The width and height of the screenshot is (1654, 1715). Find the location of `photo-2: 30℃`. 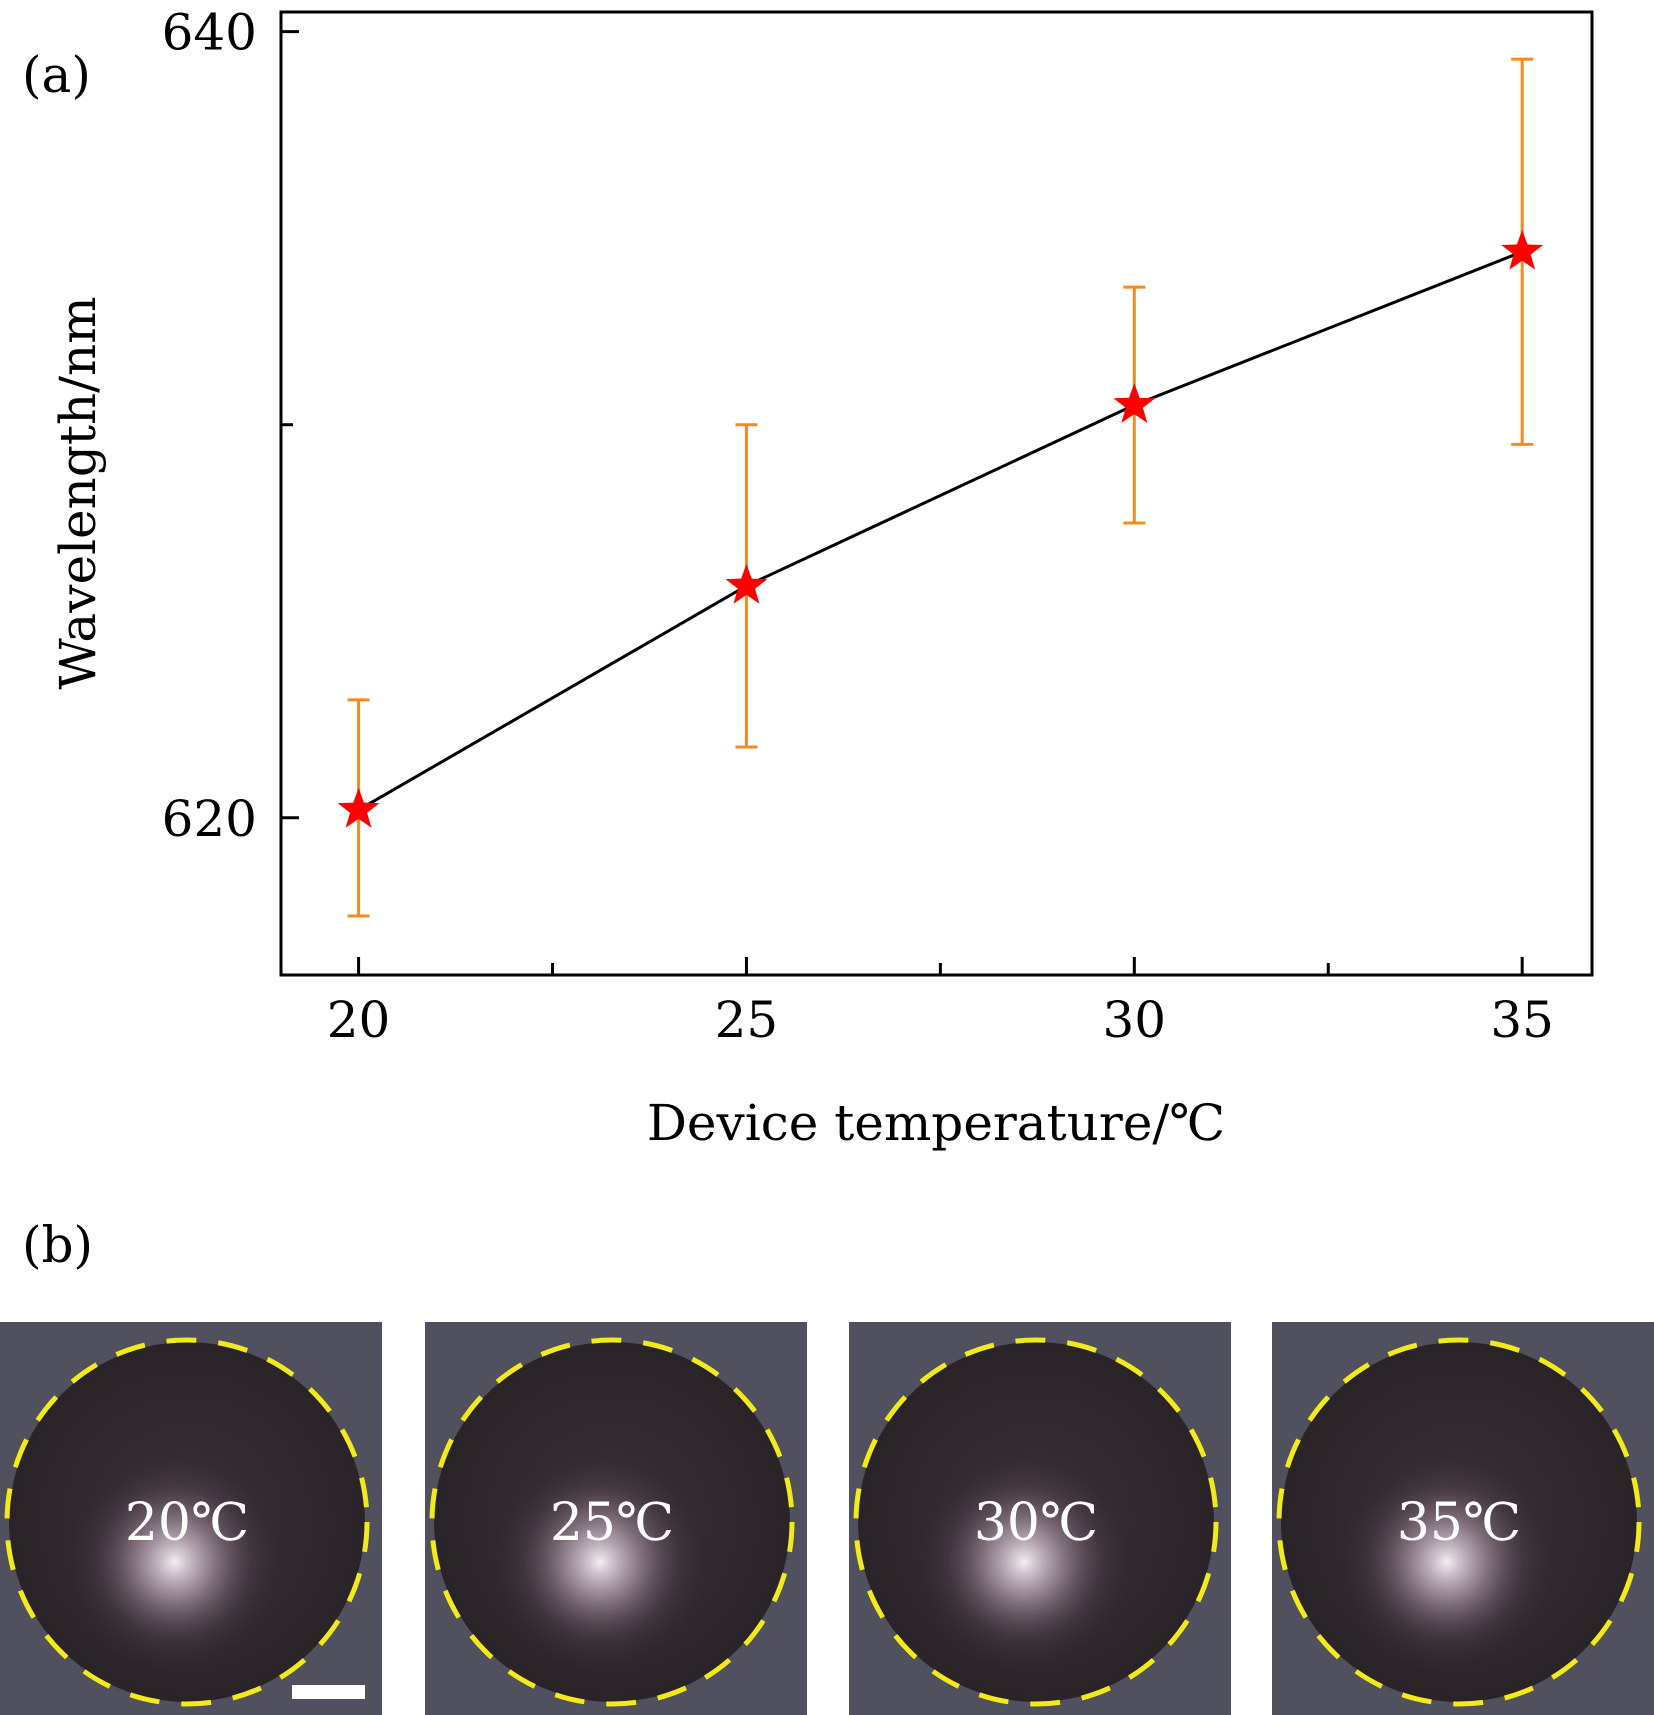

photo-2: 30℃ is located at coordinates (1040, 1518).